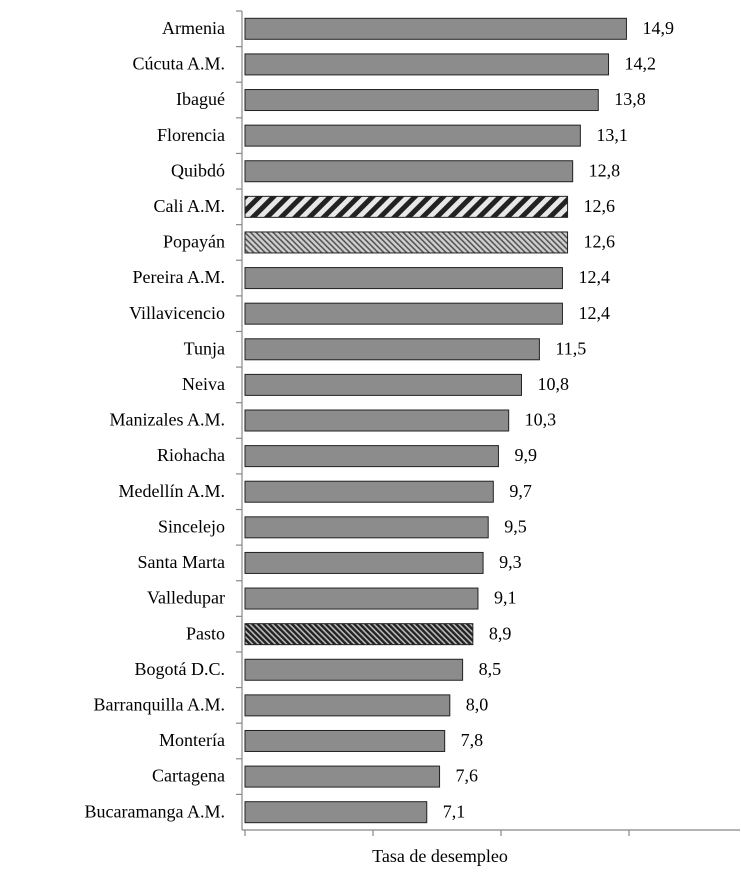 The width and height of the screenshot is (741, 875). Describe the element at coordinates (612, 135) in the screenshot. I see `value-label: 13,1` at that location.